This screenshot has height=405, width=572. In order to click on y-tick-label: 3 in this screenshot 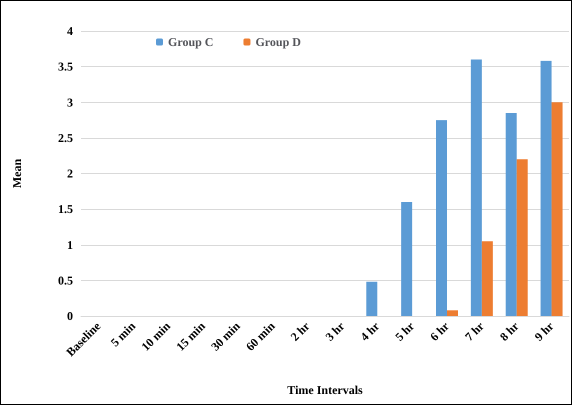, I will do `click(70, 102)`.